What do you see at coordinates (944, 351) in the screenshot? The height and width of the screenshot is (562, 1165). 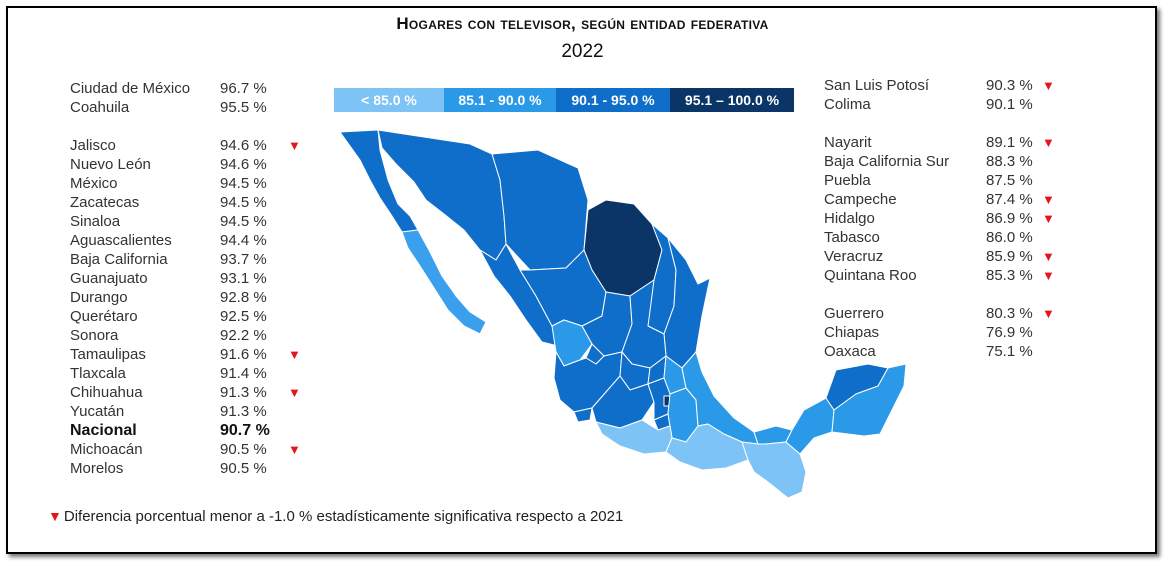 I see `state-row: Oaxaca 75.1 %` at bounding box center [944, 351].